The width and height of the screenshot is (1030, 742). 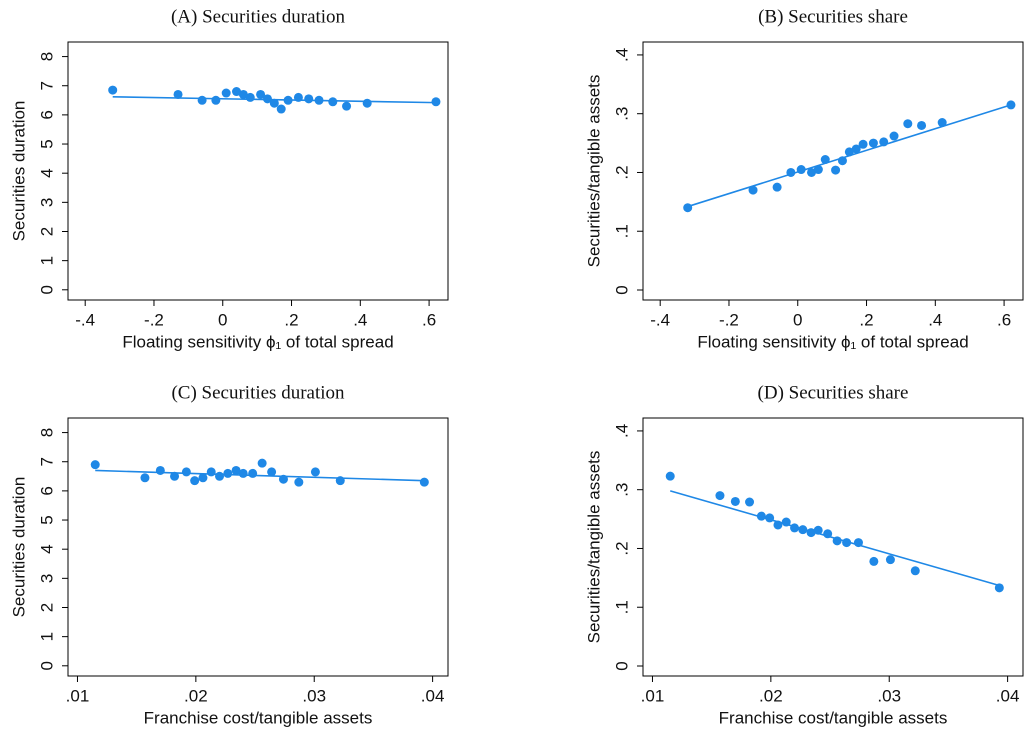 What do you see at coordinates (258, 16) in the screenshot?
I see `panel-title: (A) Securities duration` at bounding box center [258, 16].